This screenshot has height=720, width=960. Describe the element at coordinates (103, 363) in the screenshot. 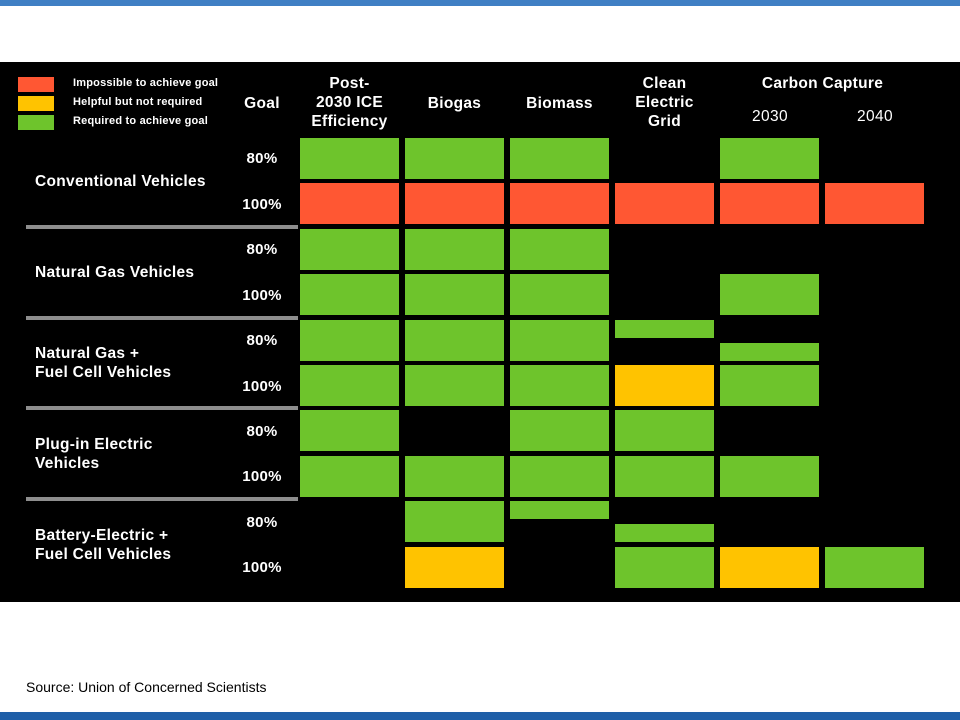

I see `vehicle-label-ng-fuel-cell: Natural Gas + Fuel Cell Vehicles` at that location.